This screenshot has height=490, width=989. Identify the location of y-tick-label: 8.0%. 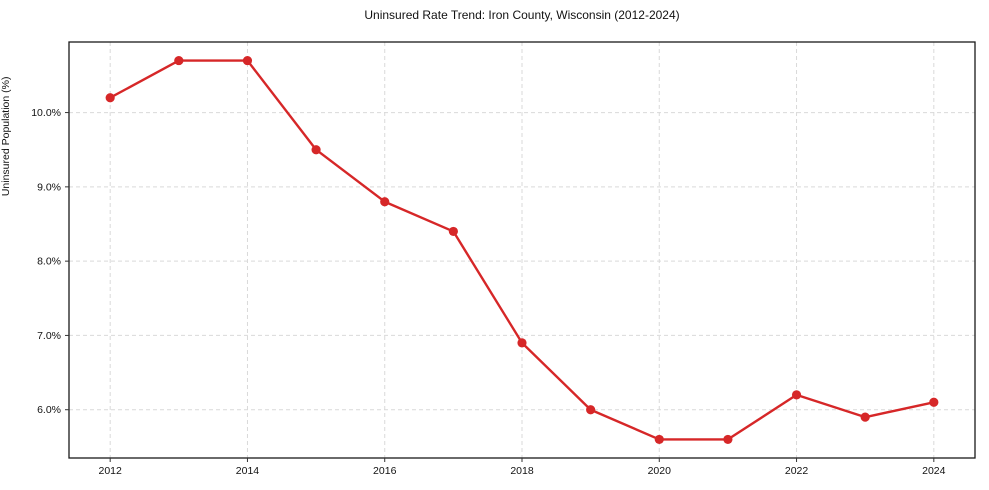
(49, 262).